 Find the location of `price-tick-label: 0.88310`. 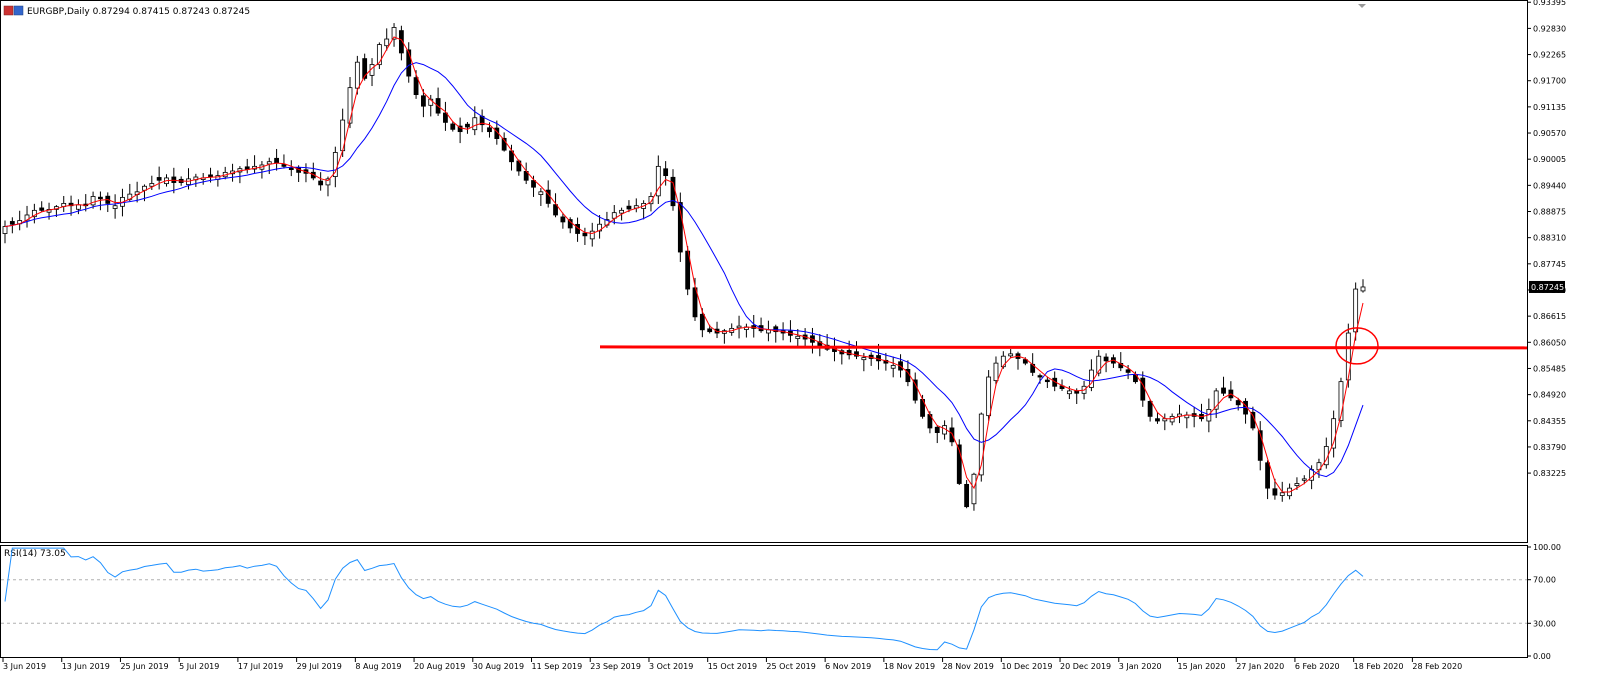

price-tick-label: 0.88310 is located at coordinates (1549, 238).